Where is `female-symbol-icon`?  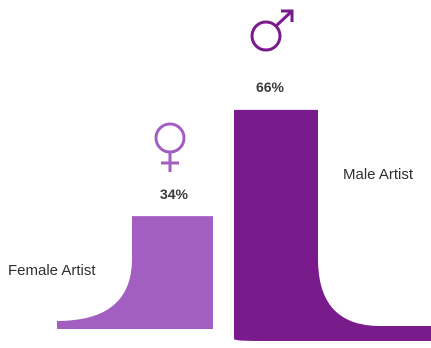
female-symbol-icon is located at coordinates (170, 147).